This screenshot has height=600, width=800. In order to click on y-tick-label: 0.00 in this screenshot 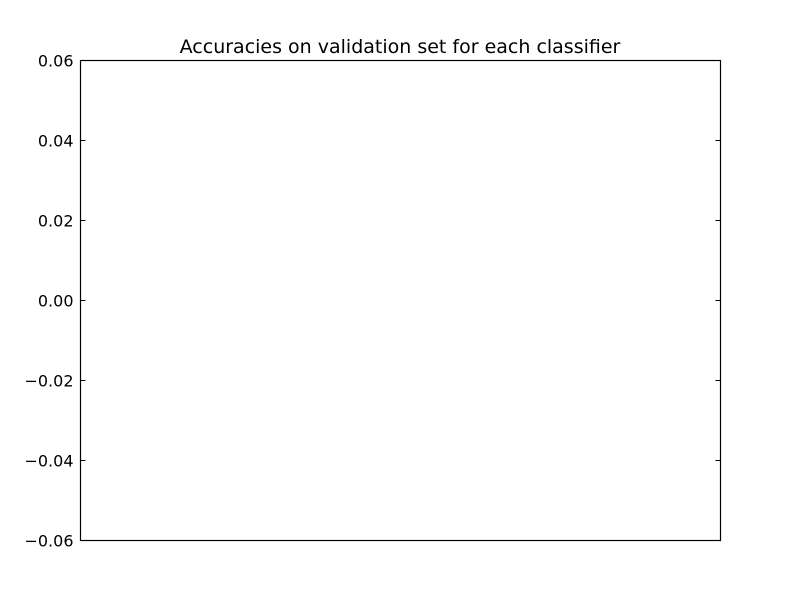, I will do `click(56, 301)`.